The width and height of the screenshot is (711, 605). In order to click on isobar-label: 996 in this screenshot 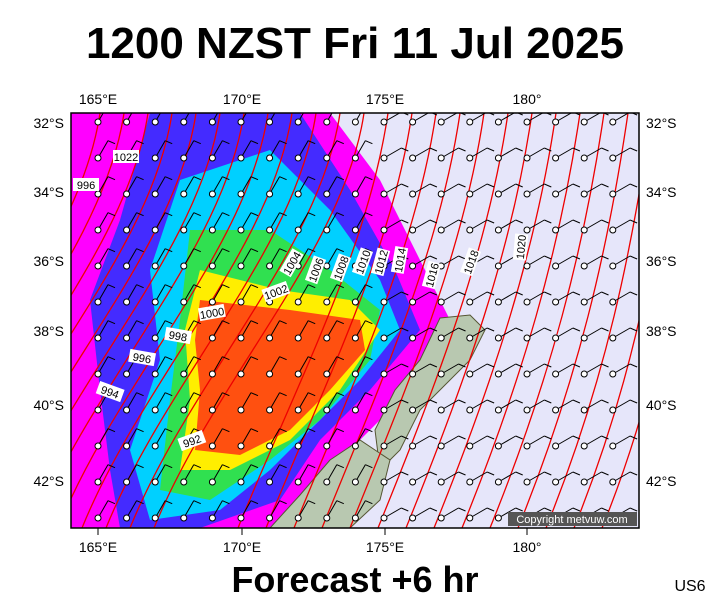, I will do `click(86, 185)`.